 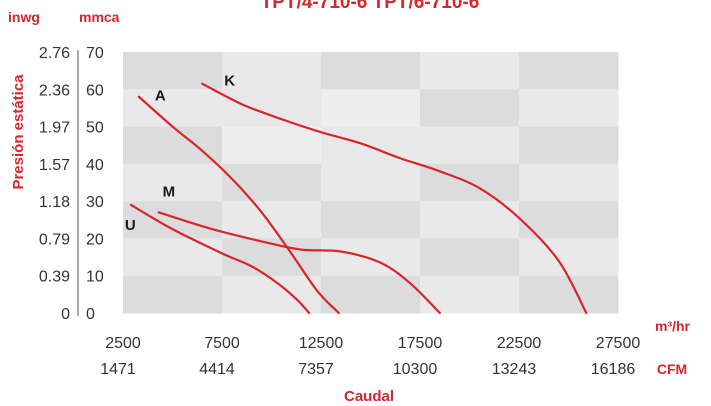 I want to click on y-tick-label-secondary: 1.18, so click(x=54, y=202).